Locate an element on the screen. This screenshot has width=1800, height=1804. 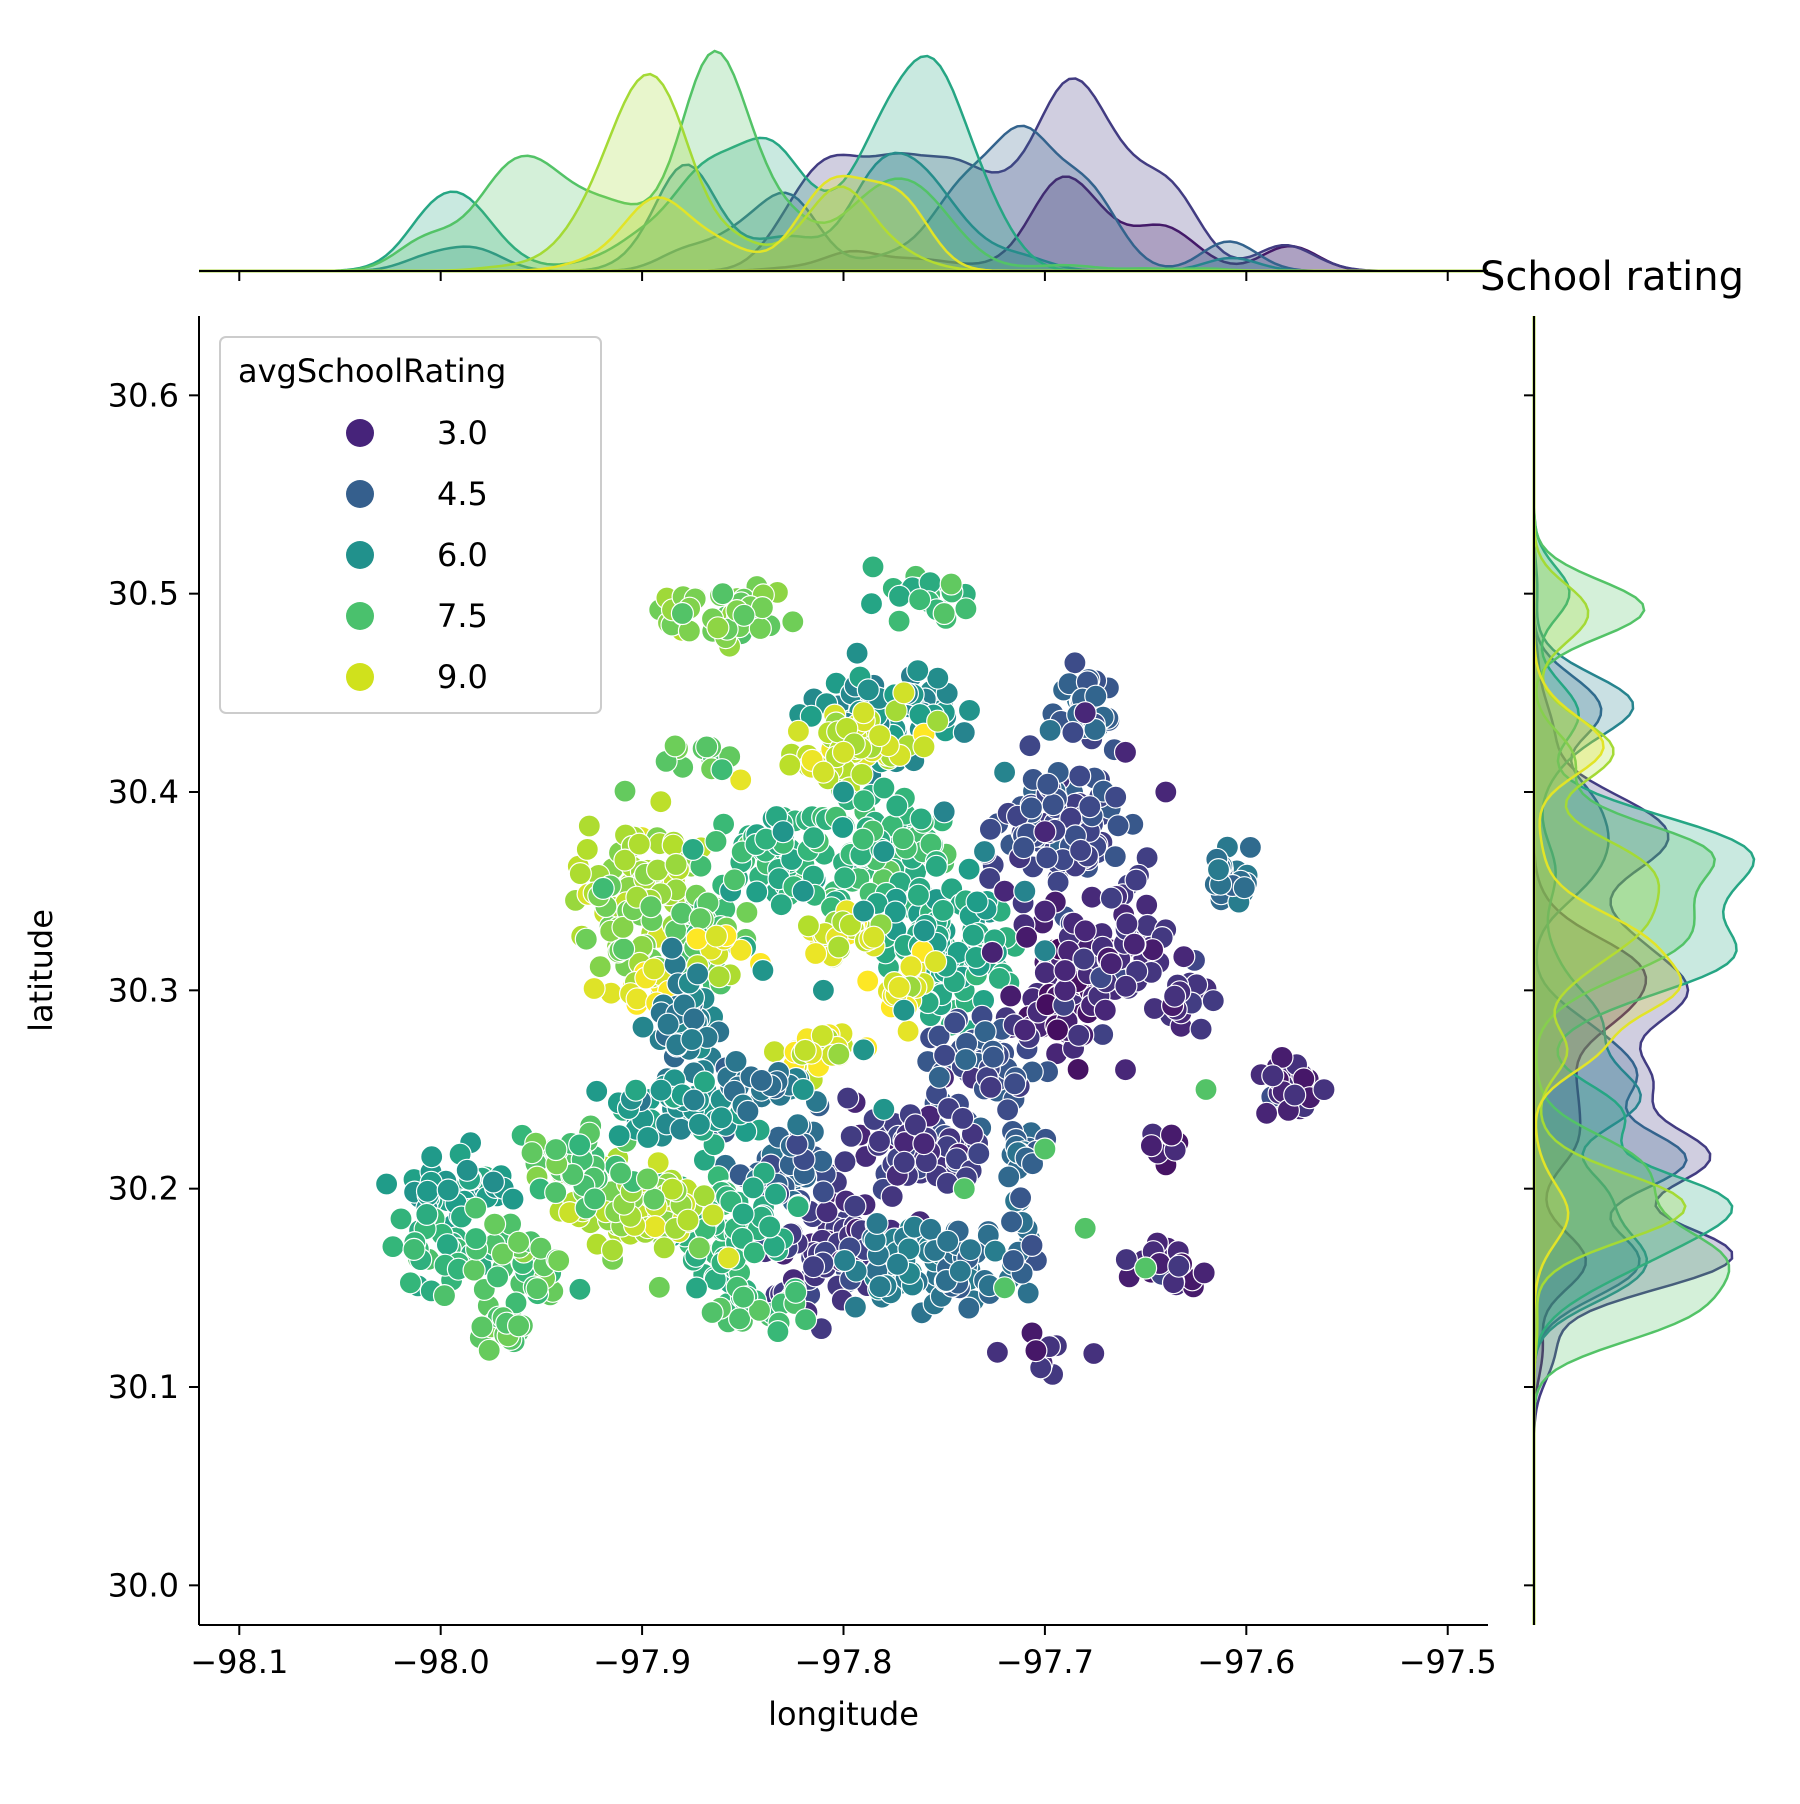
right-marginal-kde is located at coordinates (1644, 970).